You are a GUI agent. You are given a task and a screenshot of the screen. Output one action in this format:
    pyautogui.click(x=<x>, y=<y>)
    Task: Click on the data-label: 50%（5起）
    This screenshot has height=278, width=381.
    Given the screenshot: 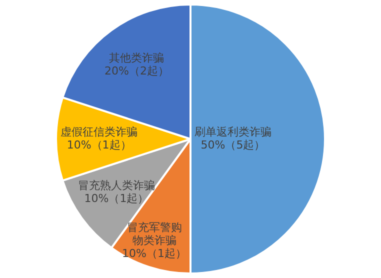 What is the action you would take?
    pyautogui.click(x=233, y=145)
    